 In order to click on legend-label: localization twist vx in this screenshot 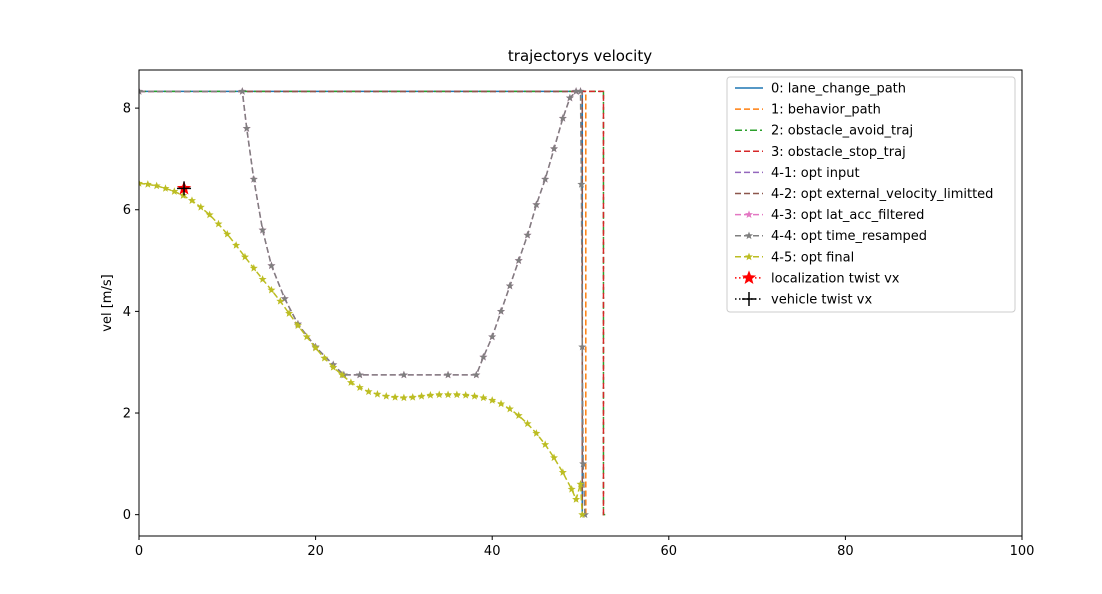, I will do `click(835, 278)`.